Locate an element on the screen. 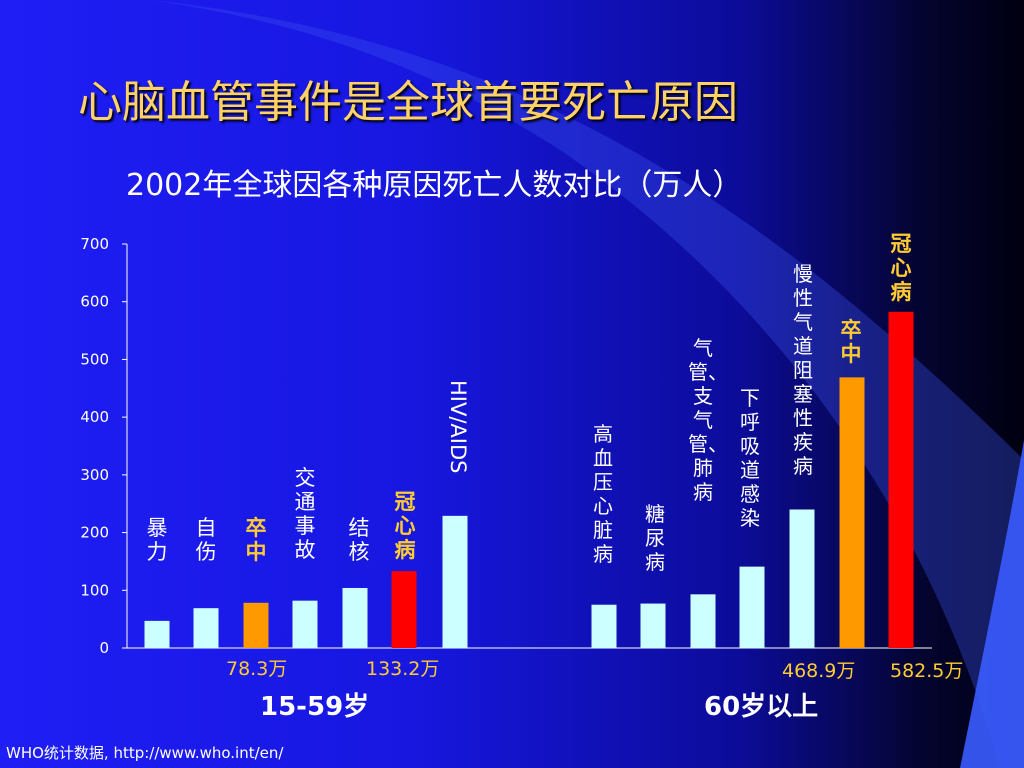 Image resolution: width=1024 pixels, height=768 pixels. bar-label-lung: 气管、支气管、肺病 is located at coordinates (708, 420).